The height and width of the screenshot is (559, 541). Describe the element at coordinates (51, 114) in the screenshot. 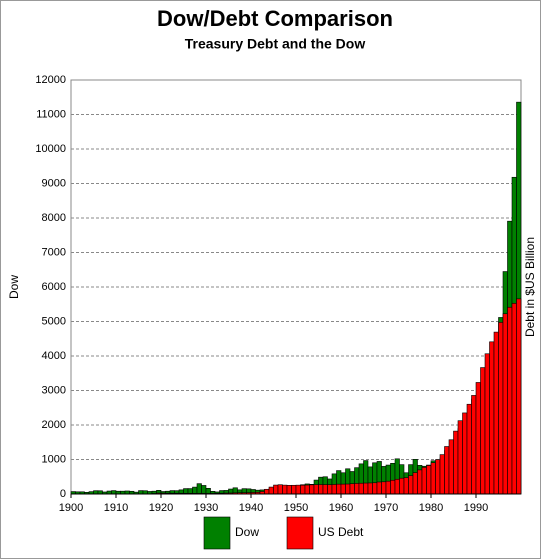

I see `y-tick-label: 11000` at that location.